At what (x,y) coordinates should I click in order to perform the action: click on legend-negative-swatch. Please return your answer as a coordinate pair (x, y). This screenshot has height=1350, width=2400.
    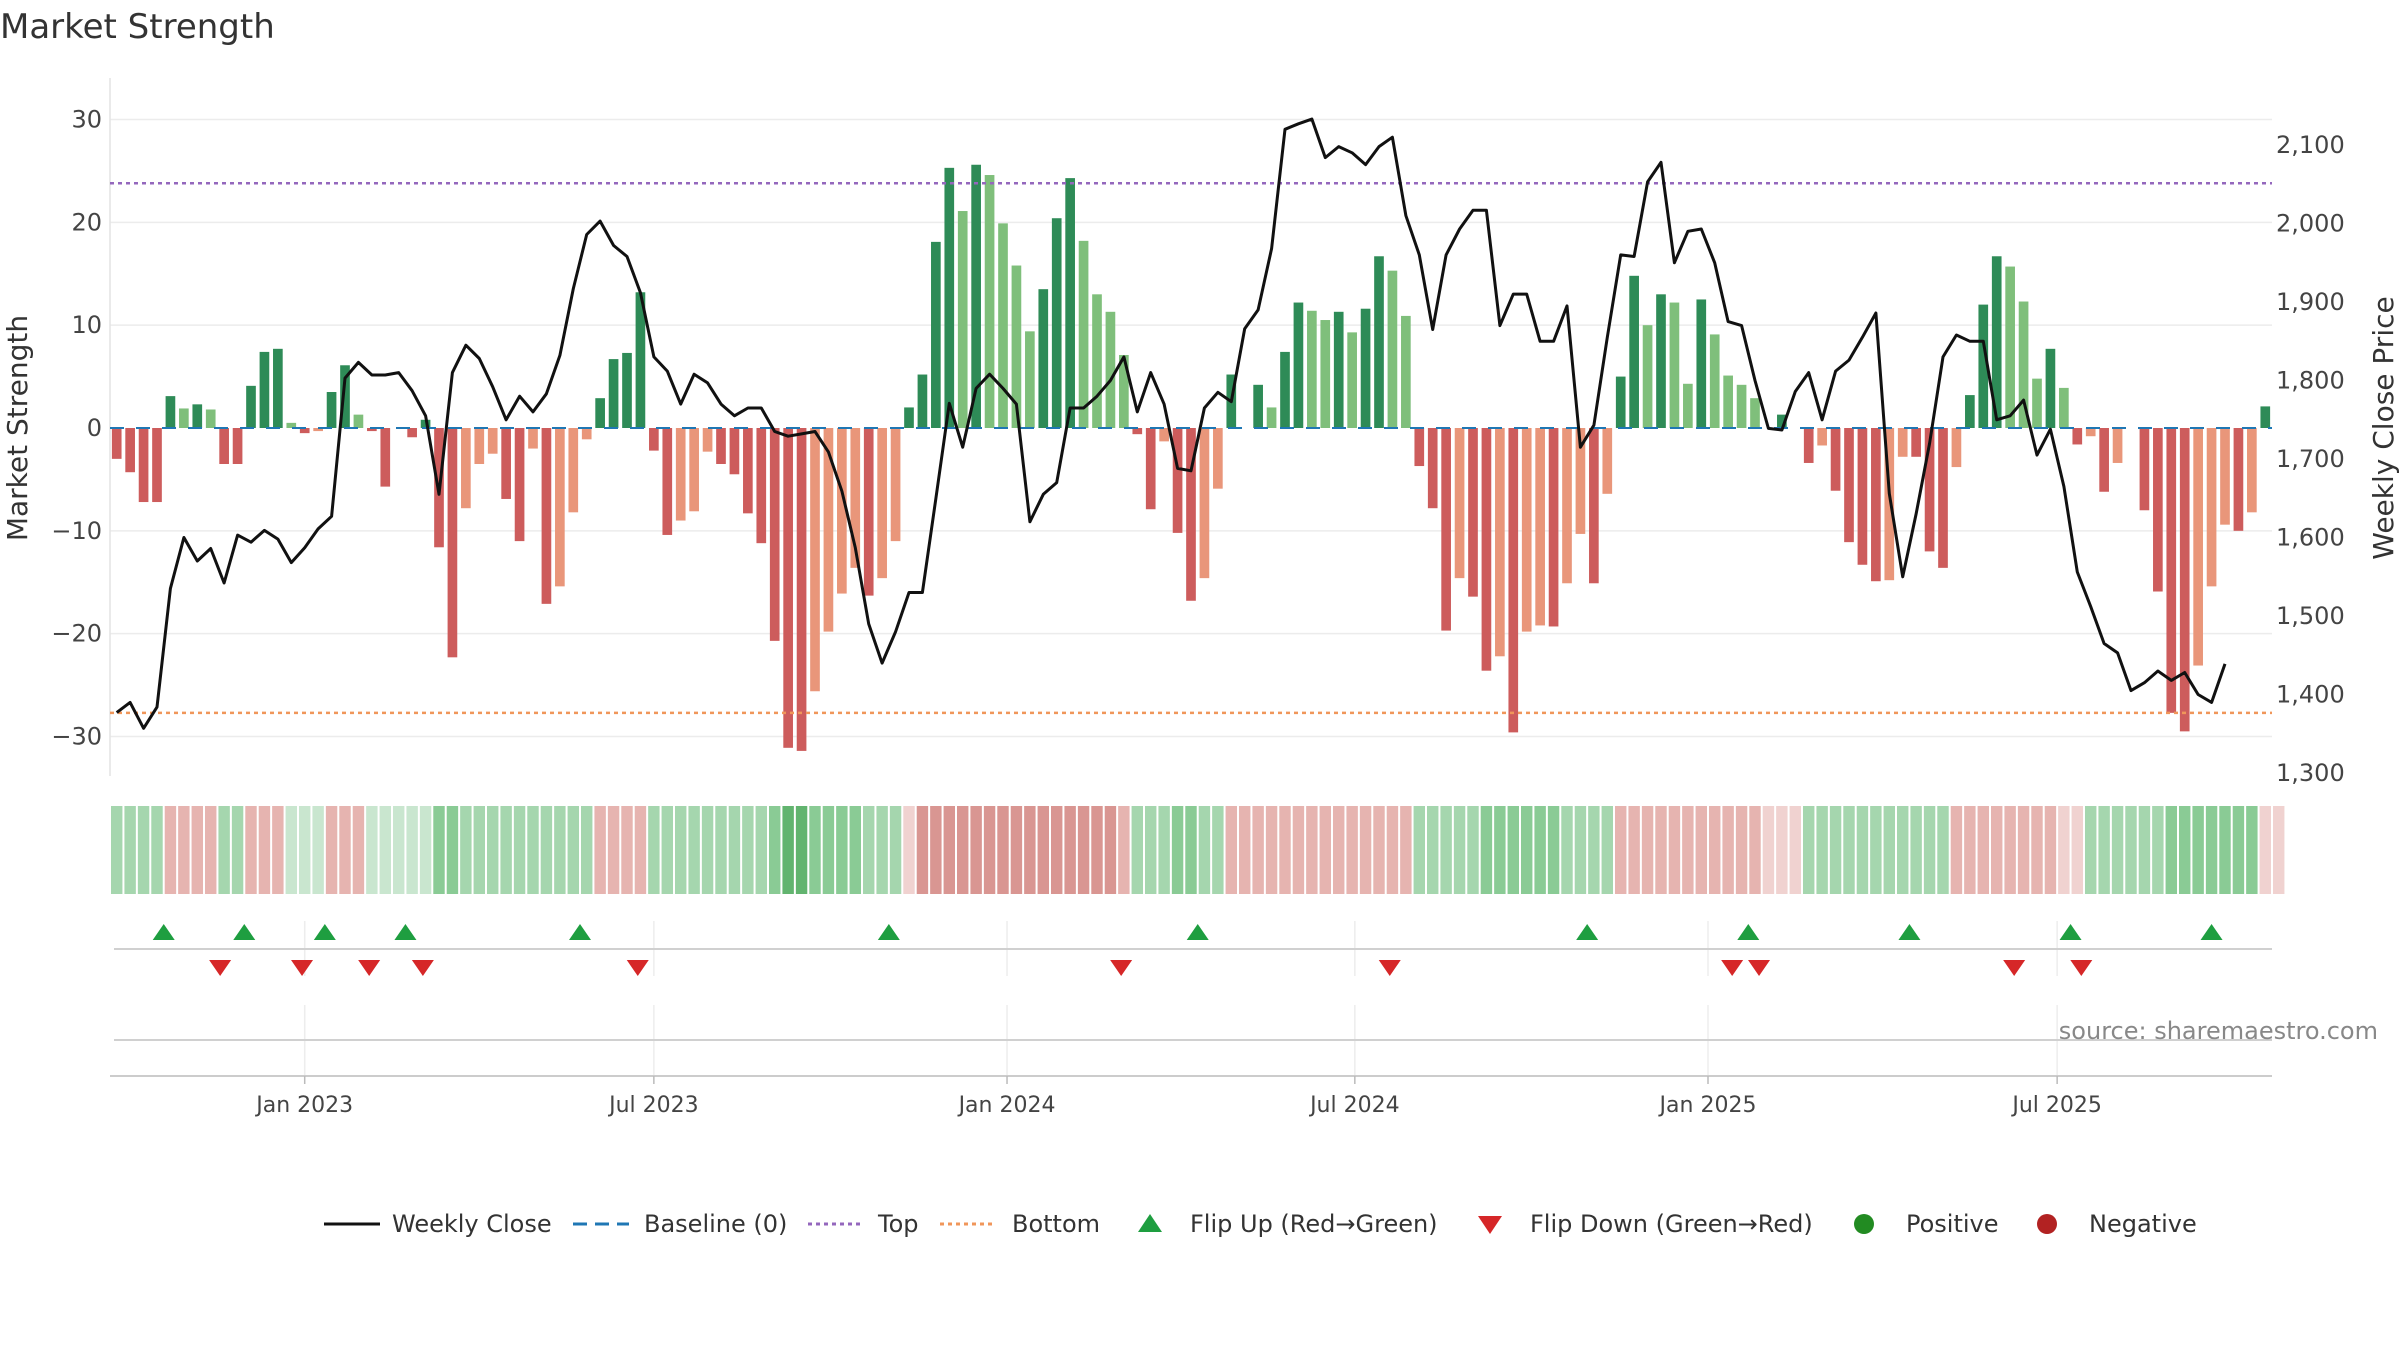
    Looking at the image, I should click on (2047, 1224).